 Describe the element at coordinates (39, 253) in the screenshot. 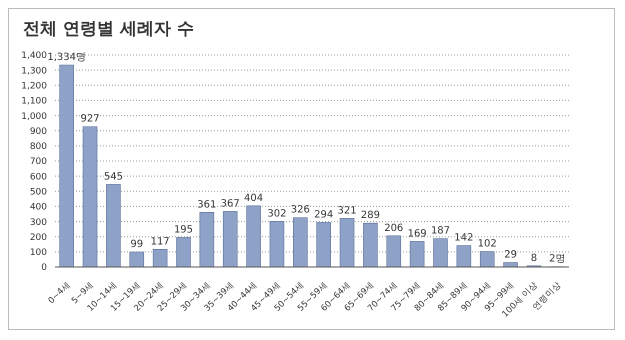

I see `y-tick-label: 100` at that location.